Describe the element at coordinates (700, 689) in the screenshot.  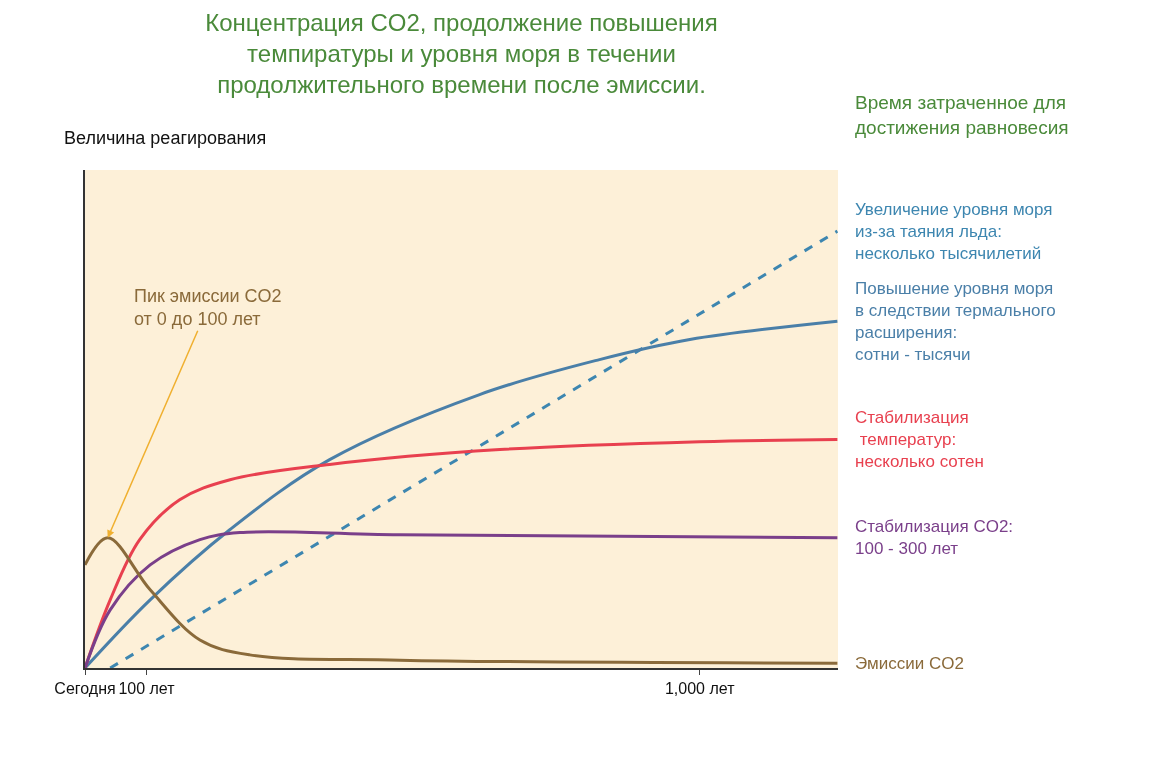
I see `x-tick-label: 1,000 лет` at that location.